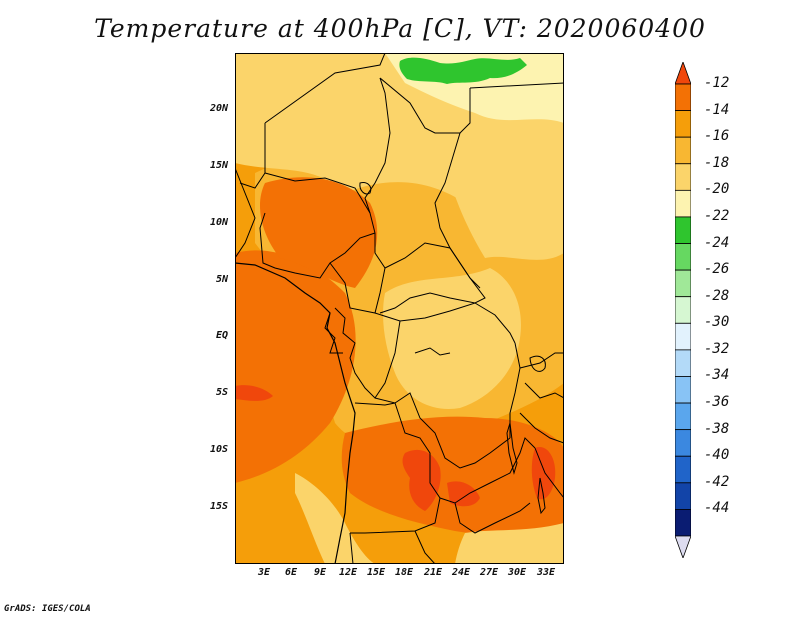 This screenshot has height=618, width=800. I want to click on x-tick-label: 33E, so click(546, 572).